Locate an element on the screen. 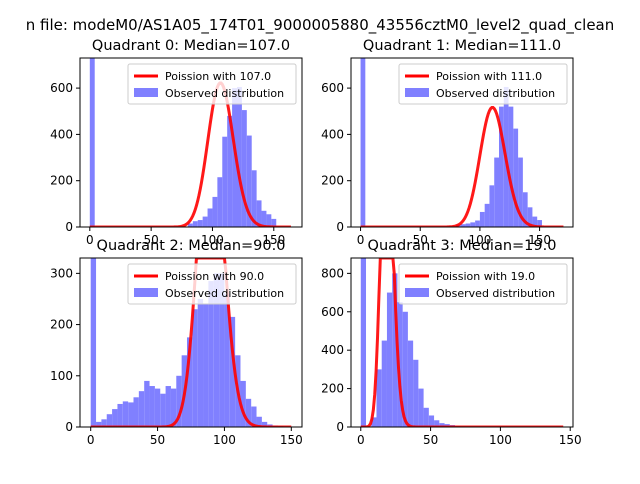 This screenshot has width=640, height=484. legend-fit-label: Poission with 90.0 is located at coordinates (214, 276).